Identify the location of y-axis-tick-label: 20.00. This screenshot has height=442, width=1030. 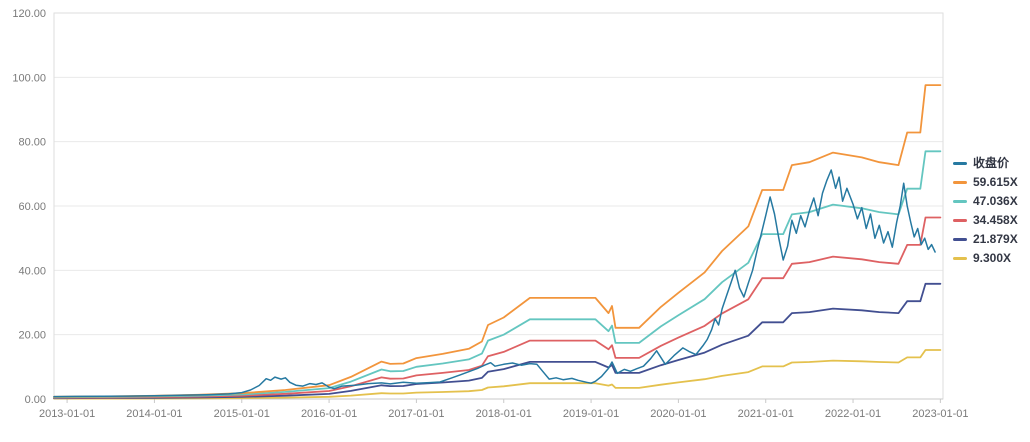
(32, 336).